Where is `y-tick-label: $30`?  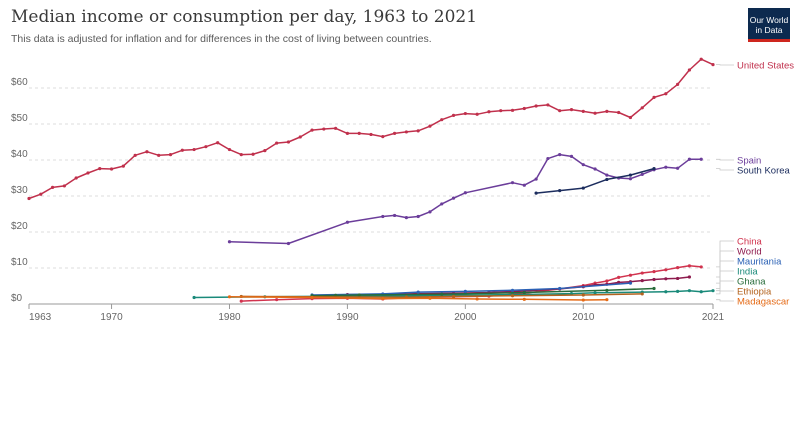
y-tick-label: $30 is located at coordinates (19, 190).